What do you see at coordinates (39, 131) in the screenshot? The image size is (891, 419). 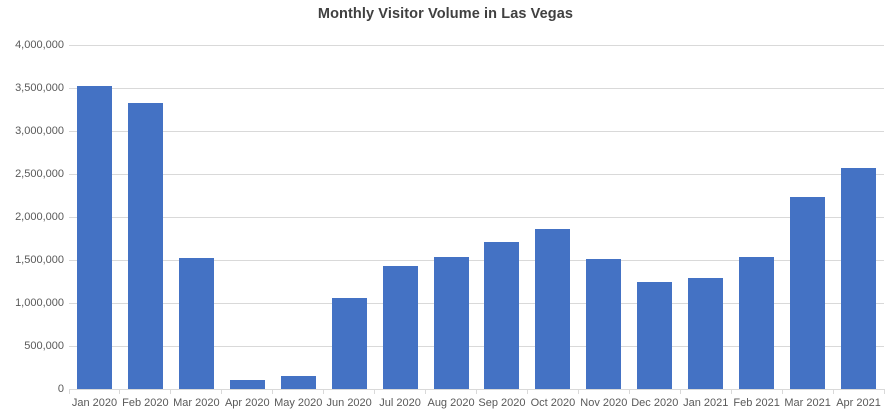 I see `y-axis-tick-label: 3,000,000` at bounding box center [39, 131].